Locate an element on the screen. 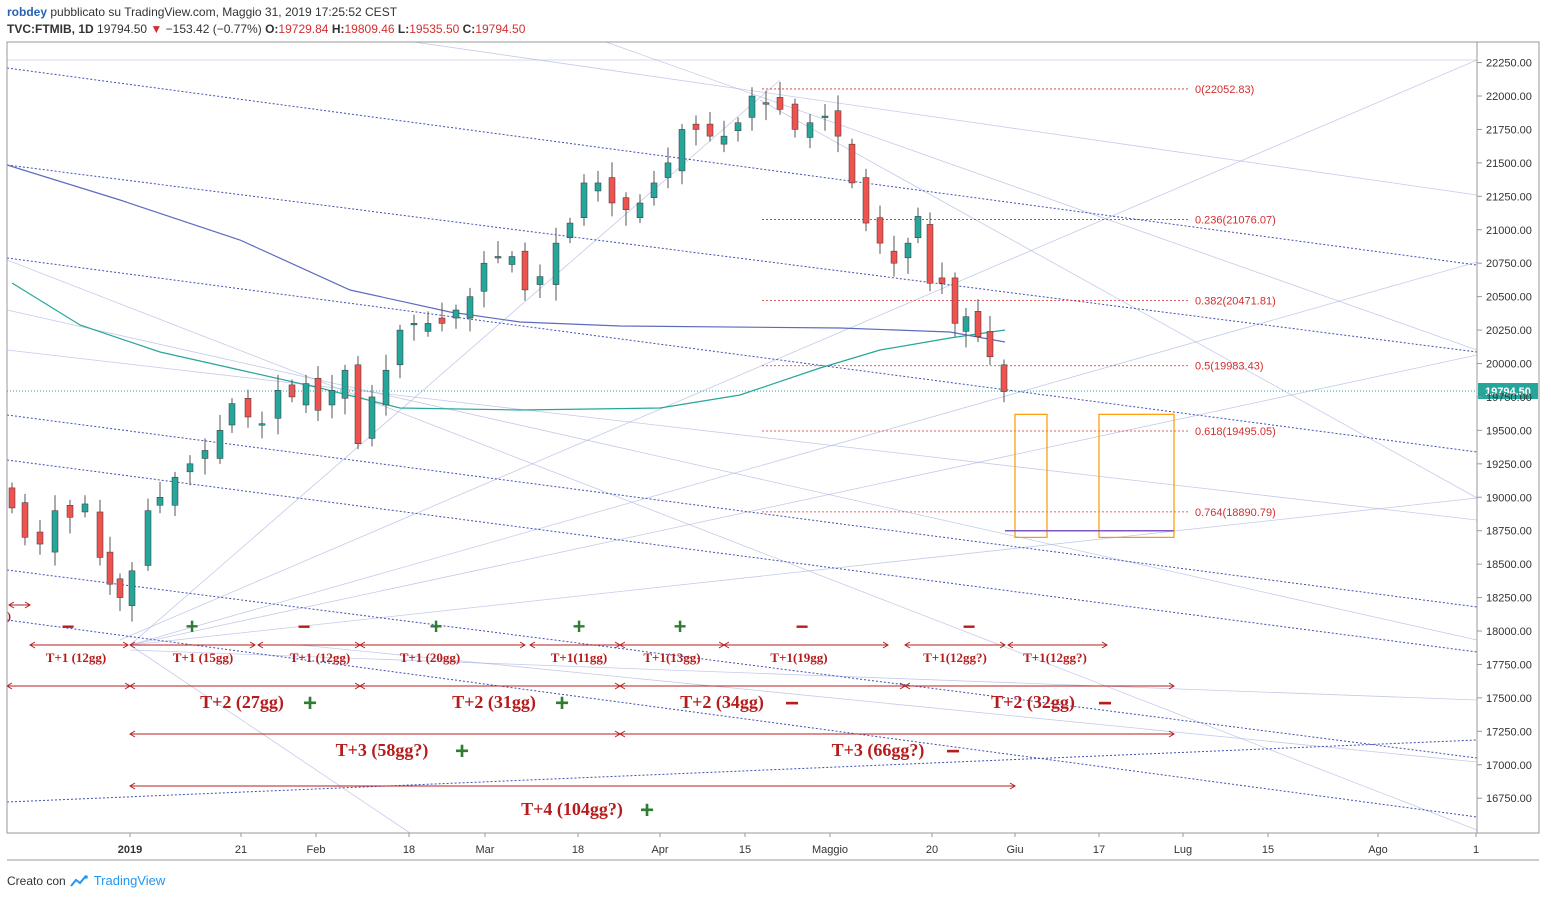 The height and width of the screenshot is (898, 1546). y-tick-label: 20250.00 is located at coordinates (1509, 331).